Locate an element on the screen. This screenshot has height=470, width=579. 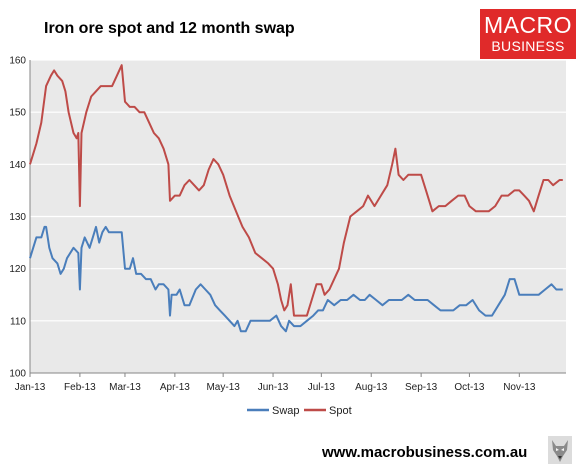
y-tick-label: 100 is located at coordinates (17, 374).